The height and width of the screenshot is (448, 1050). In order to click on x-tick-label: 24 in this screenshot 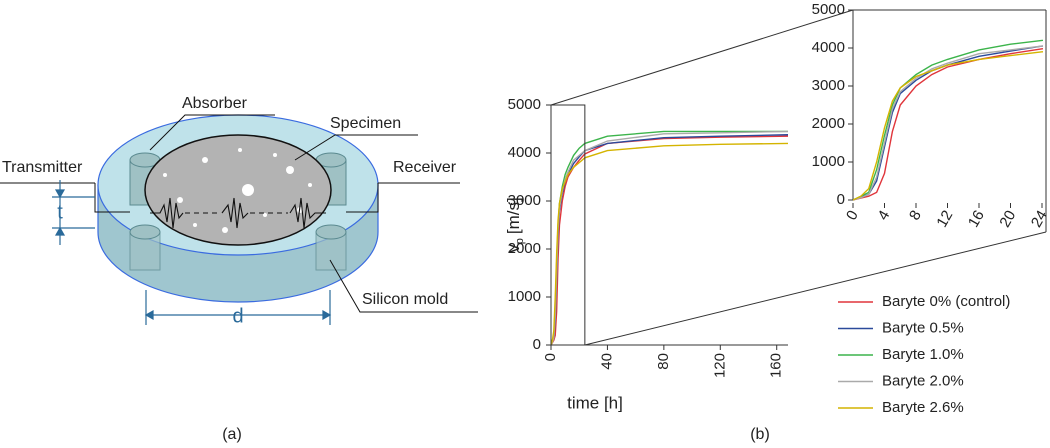, I will do `click(1039, 218)`.